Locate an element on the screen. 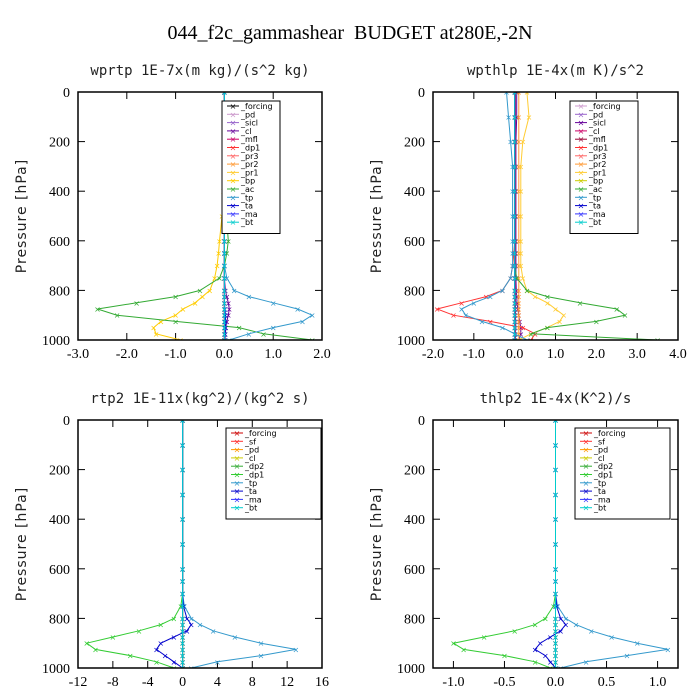 Image resolution: width=700 pixels, height=700 pixels. legend-entry: × _bp is located at coordinates (589, 181).